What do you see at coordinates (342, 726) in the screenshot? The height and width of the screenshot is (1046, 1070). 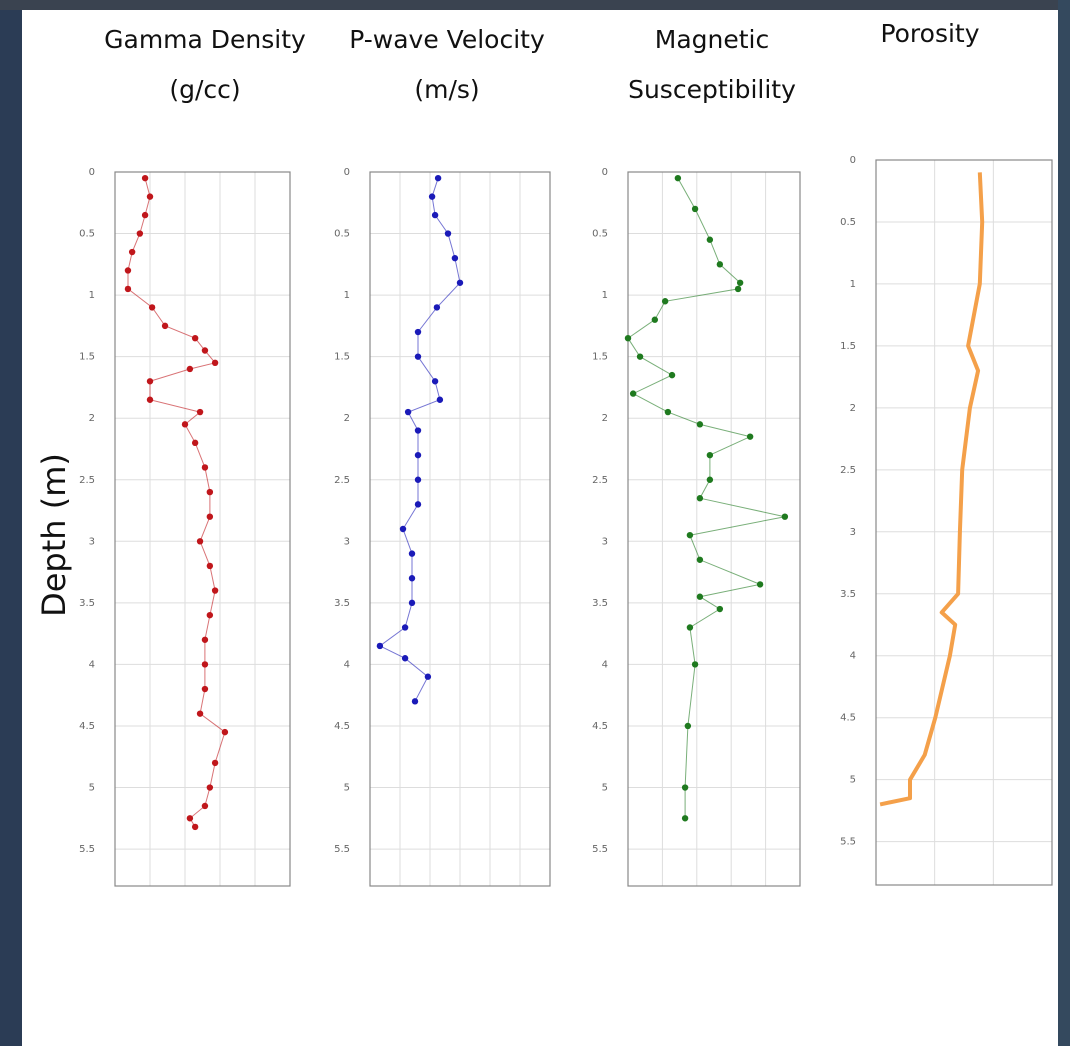 I see `y-tick-label: 4.5` at bounding box center [342, 726].